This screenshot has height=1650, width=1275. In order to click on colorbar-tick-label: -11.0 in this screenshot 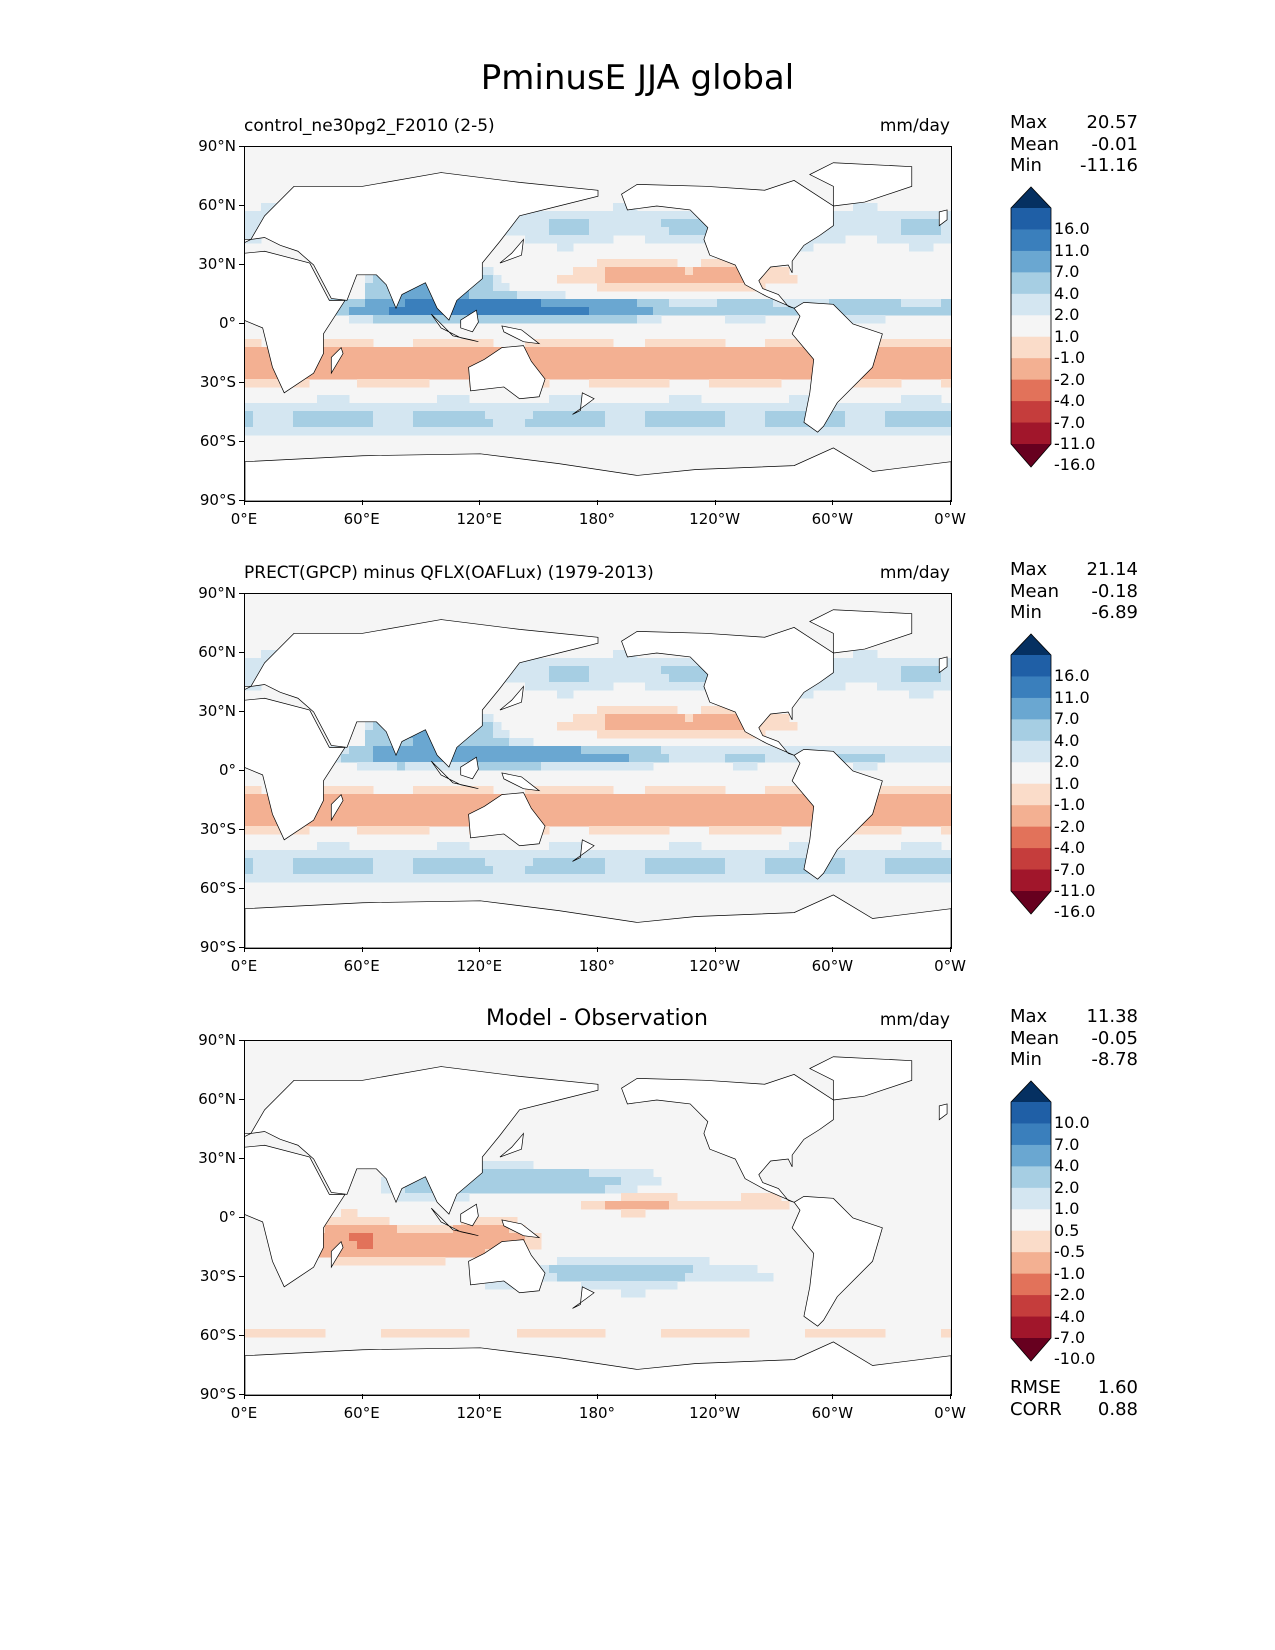, I will do `click(1075, 443)`.